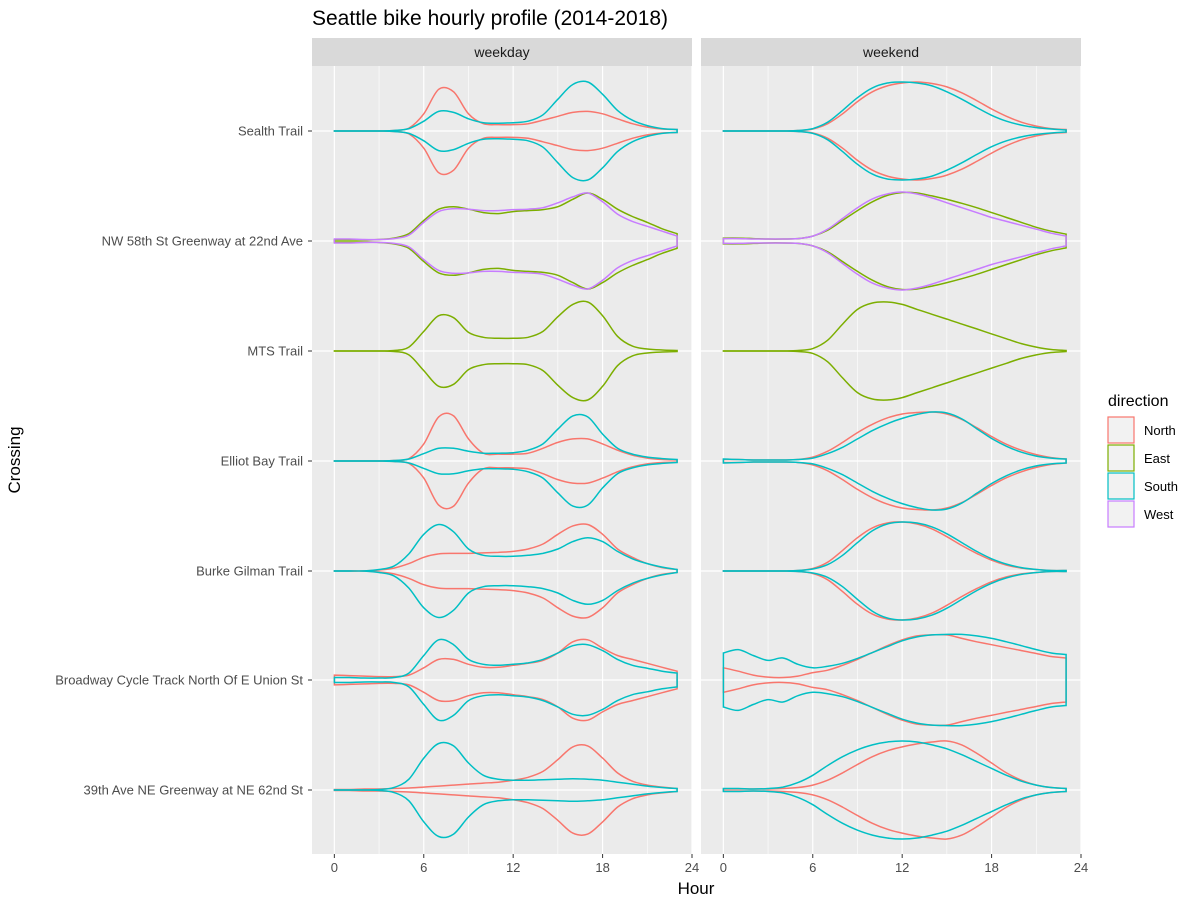 The image size is (1200, 908). Describe the element at coordinates (1138, 401) in the screenshot. I see `legend-title: direction` at that location.